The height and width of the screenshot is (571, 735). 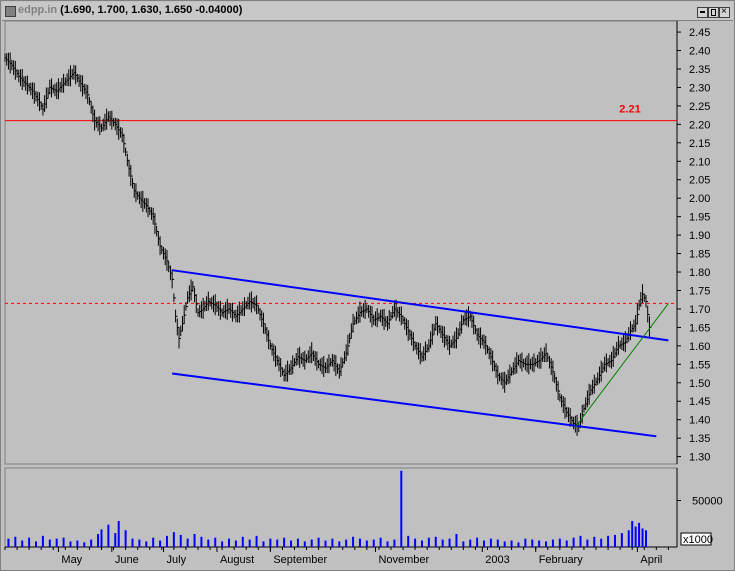 I want to click on y-tick-label: 1.30, so click(x=699, y=458).